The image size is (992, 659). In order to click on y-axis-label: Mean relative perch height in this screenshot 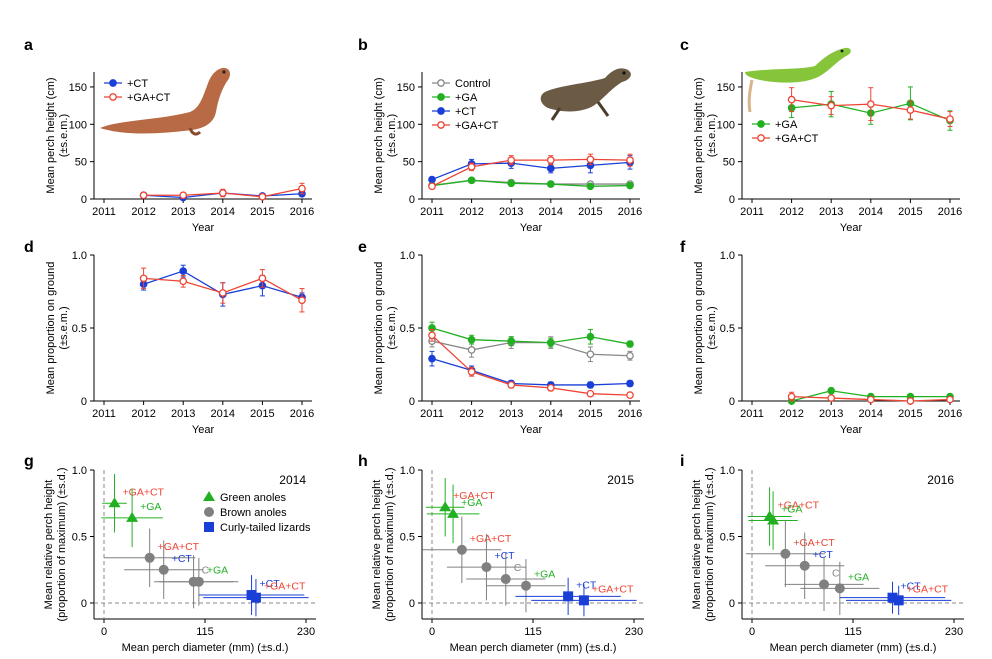, I will do `click(697, 545)`.